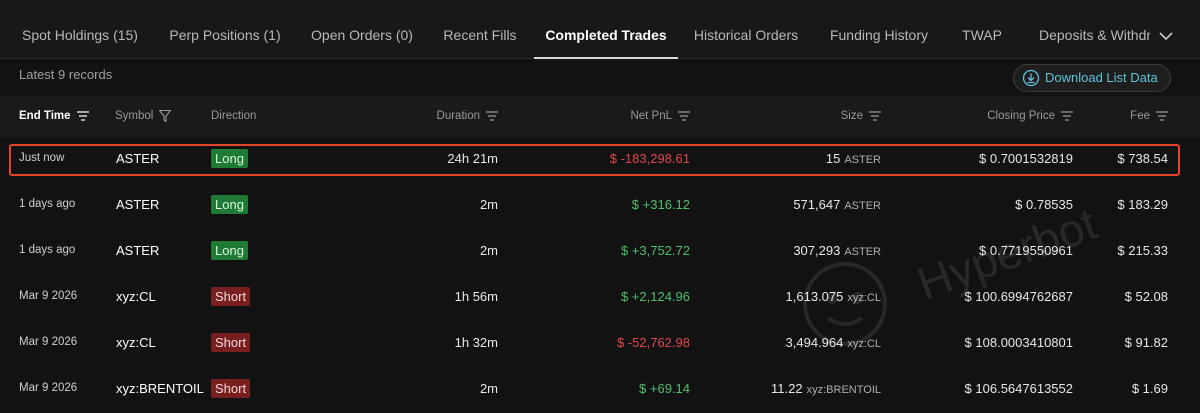  What do you see at coordinates (1146, 296) in the screenshot?
I see `fee-cell: $ 52.08` at bounding box center [1146, 296].